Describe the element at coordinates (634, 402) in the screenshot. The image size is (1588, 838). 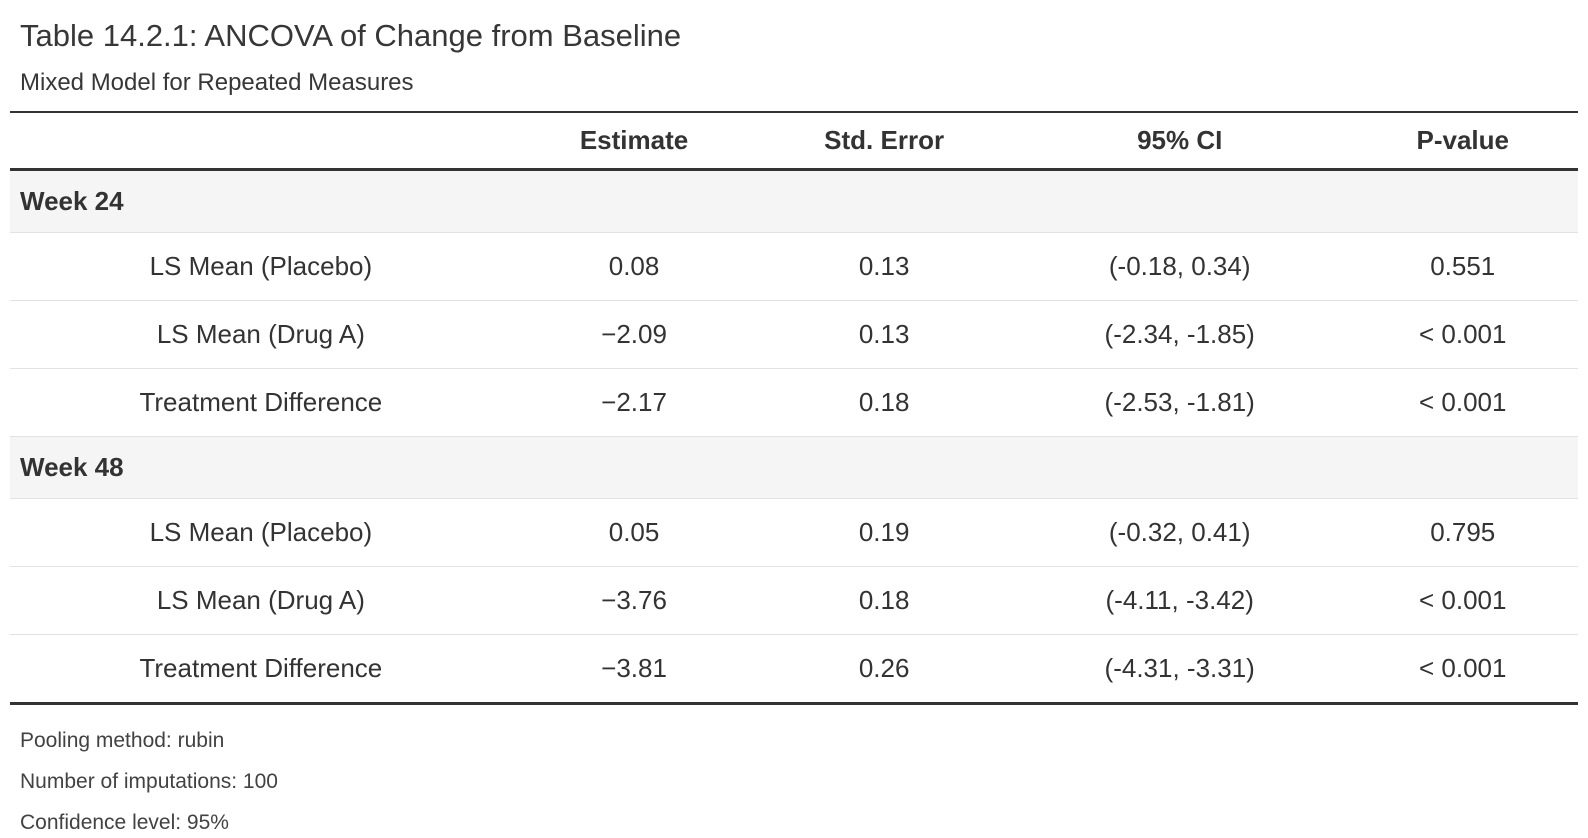
I see `cell-estimate: −2.17` at that location.